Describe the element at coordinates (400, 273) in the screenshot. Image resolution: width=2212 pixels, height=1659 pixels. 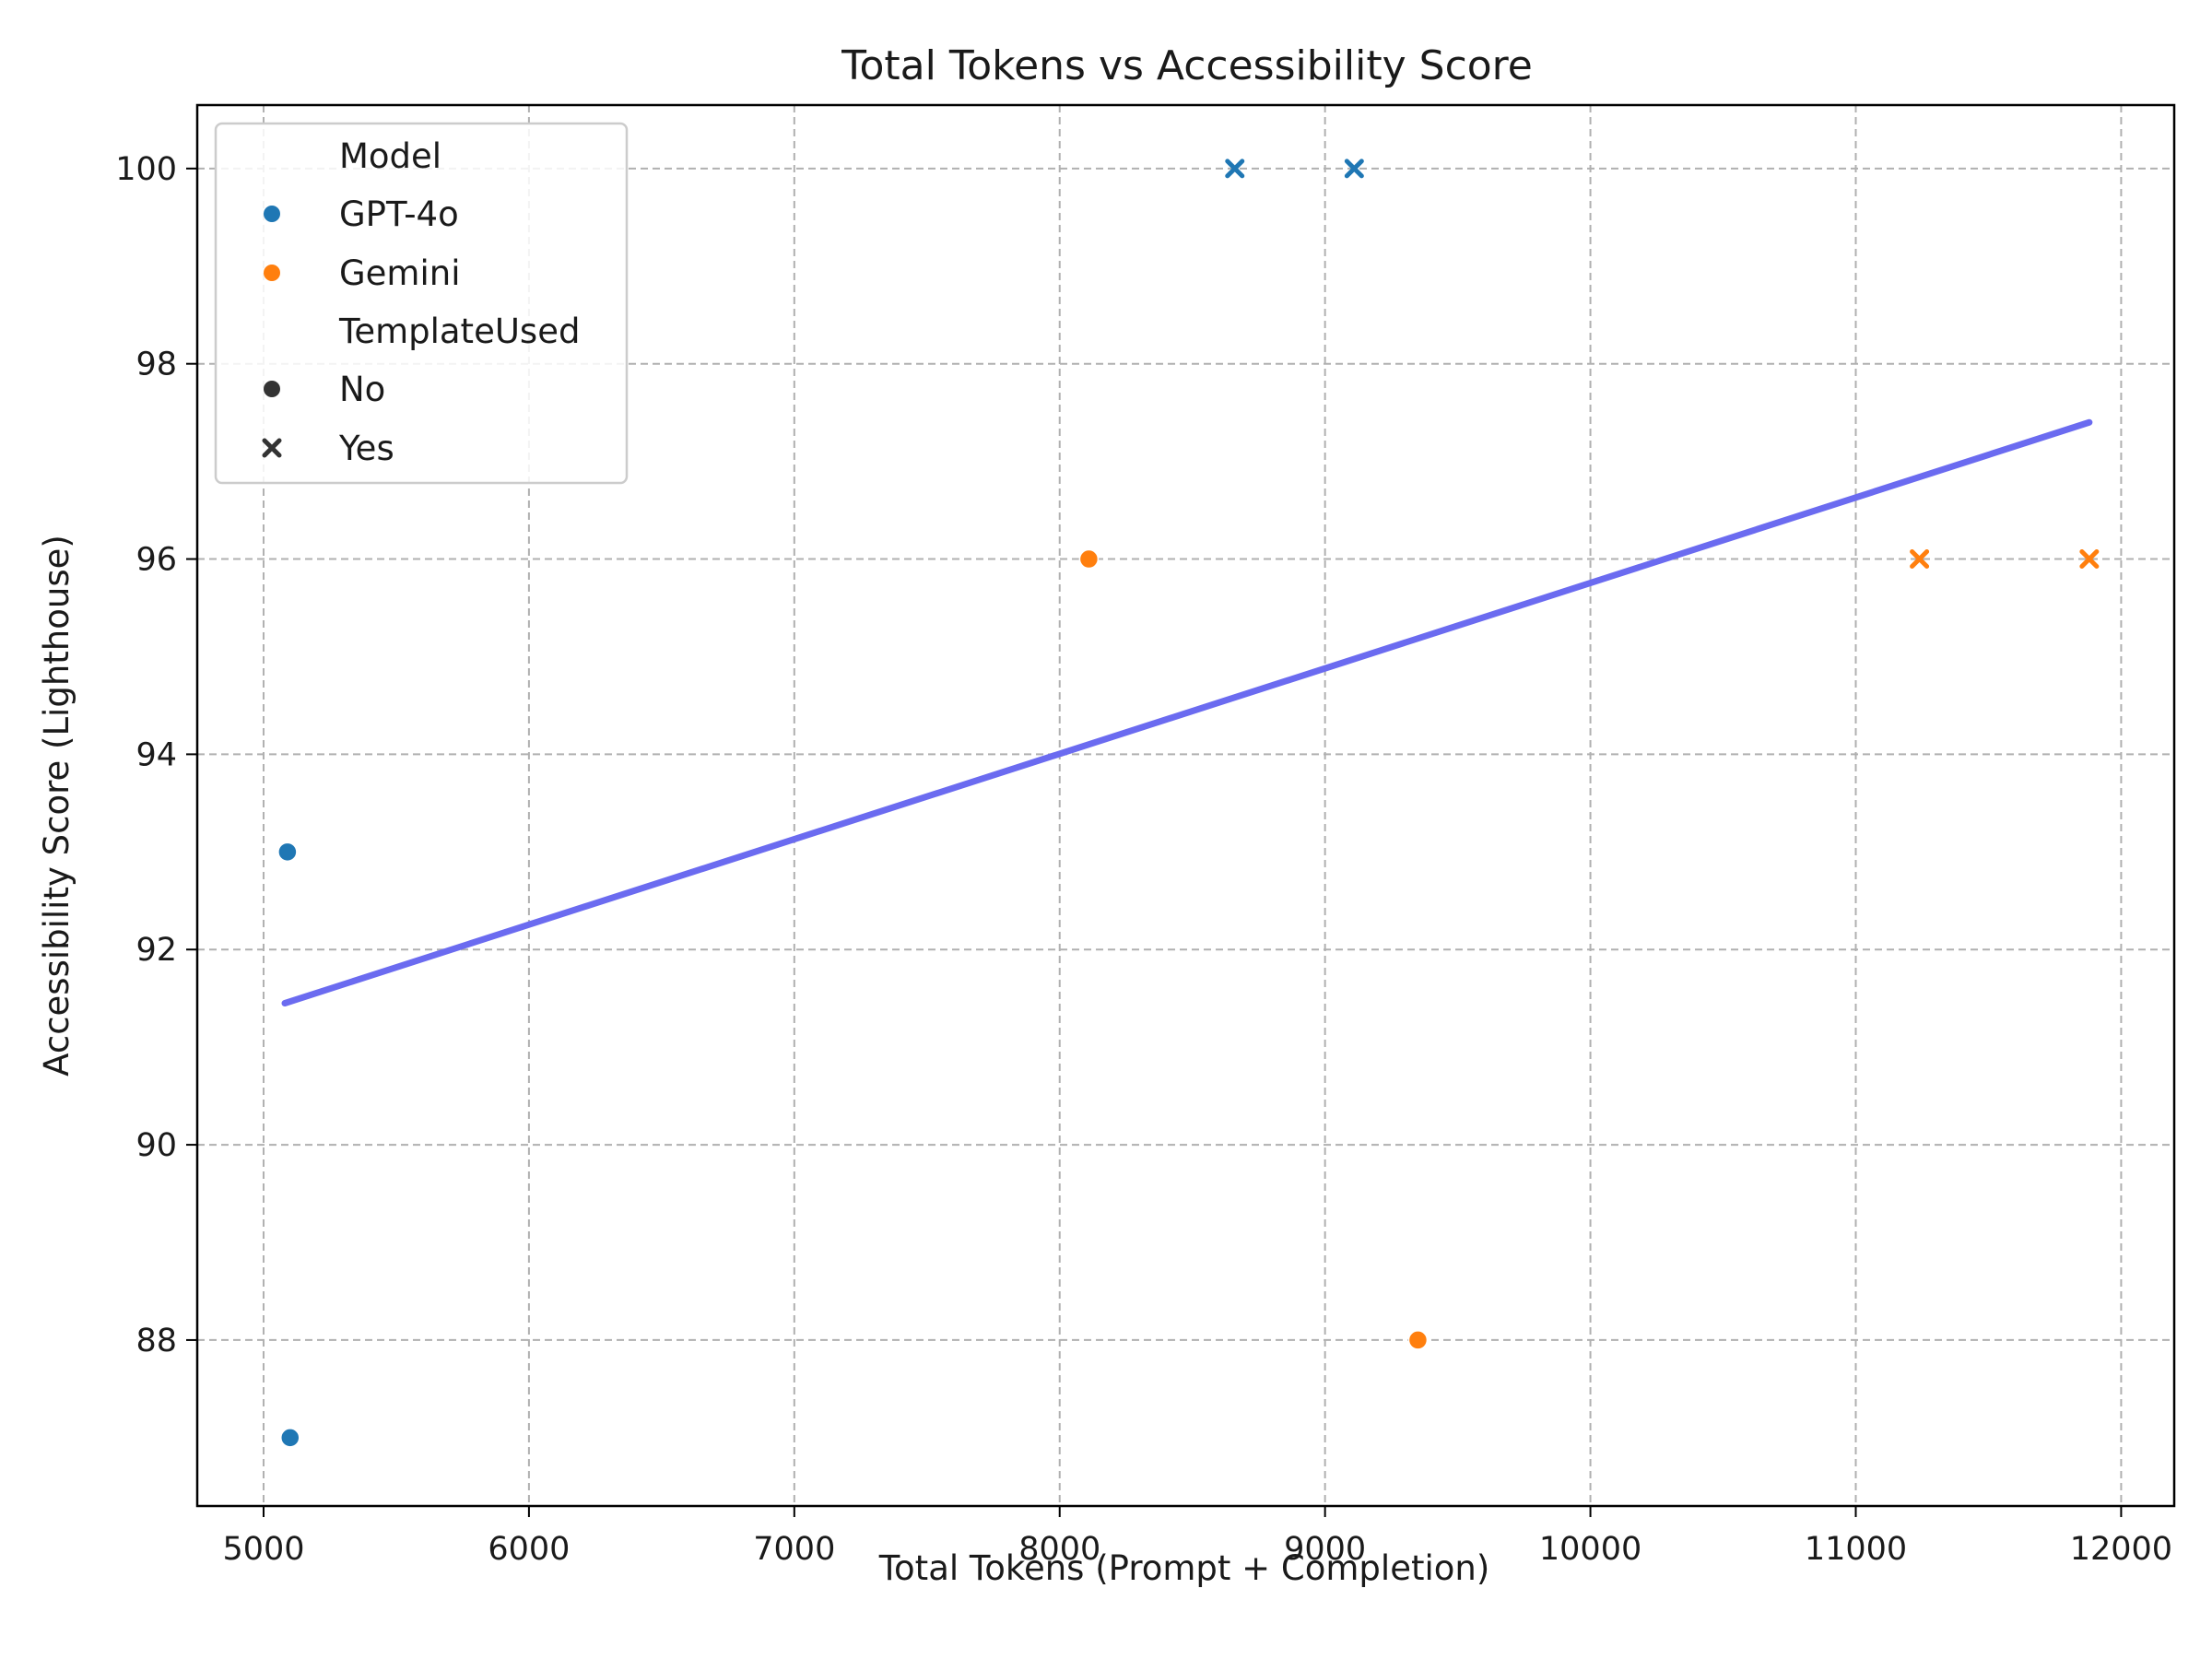
I see `legend-label-gemini: Gemini` at that location.